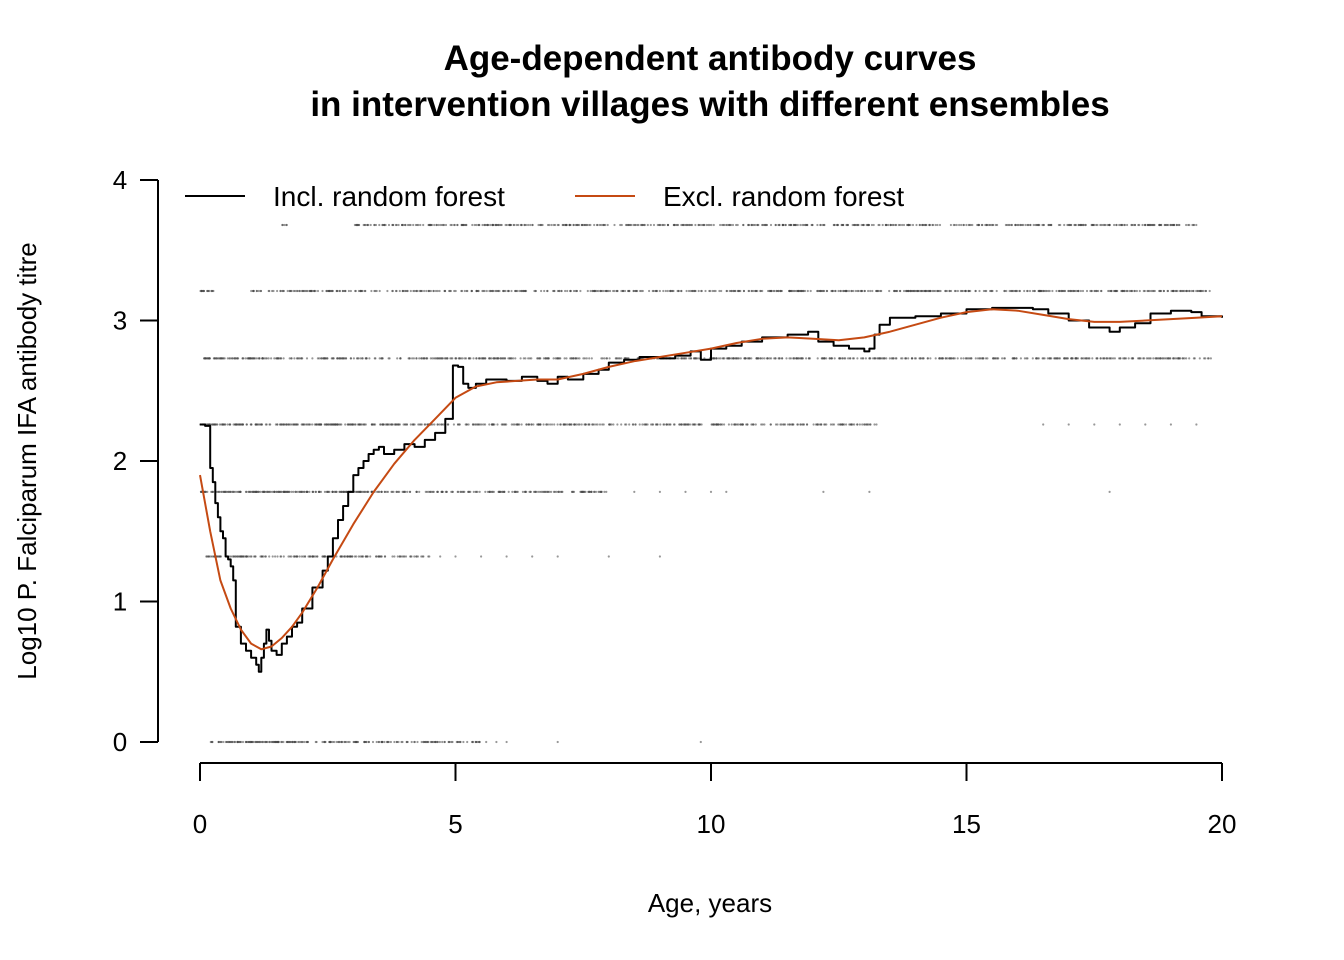  I want to click on y-axis-label: Log10 P. Falciparum IFA antibody titre, so click(27, 460).